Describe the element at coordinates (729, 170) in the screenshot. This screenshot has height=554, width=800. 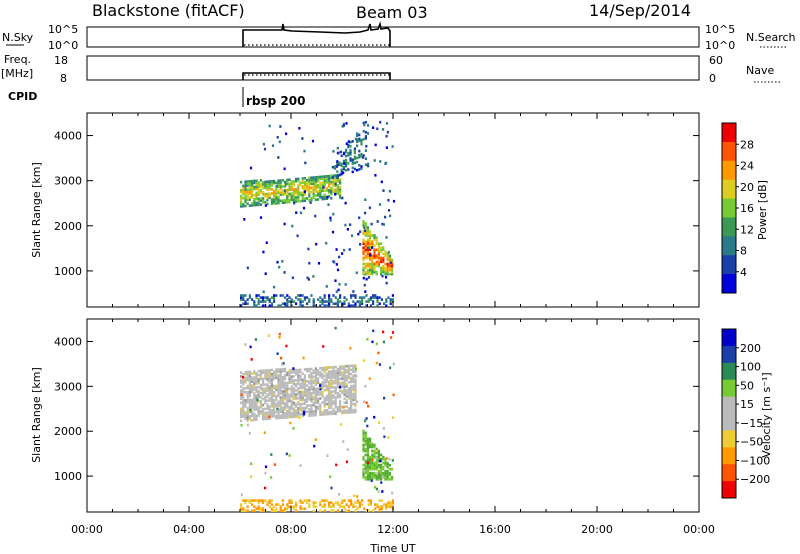
I see `colorbar-segment` at that location.